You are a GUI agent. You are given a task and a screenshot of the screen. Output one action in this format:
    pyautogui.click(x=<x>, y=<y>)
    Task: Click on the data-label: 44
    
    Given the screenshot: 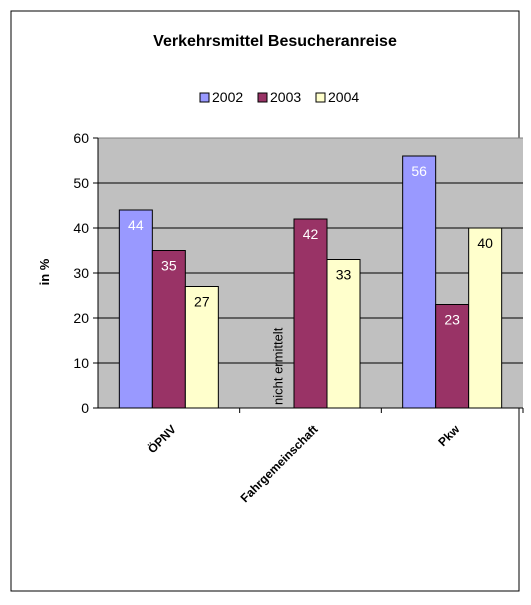 What is the action you would take?
    pyautogui.click(x=136, y=225)
    